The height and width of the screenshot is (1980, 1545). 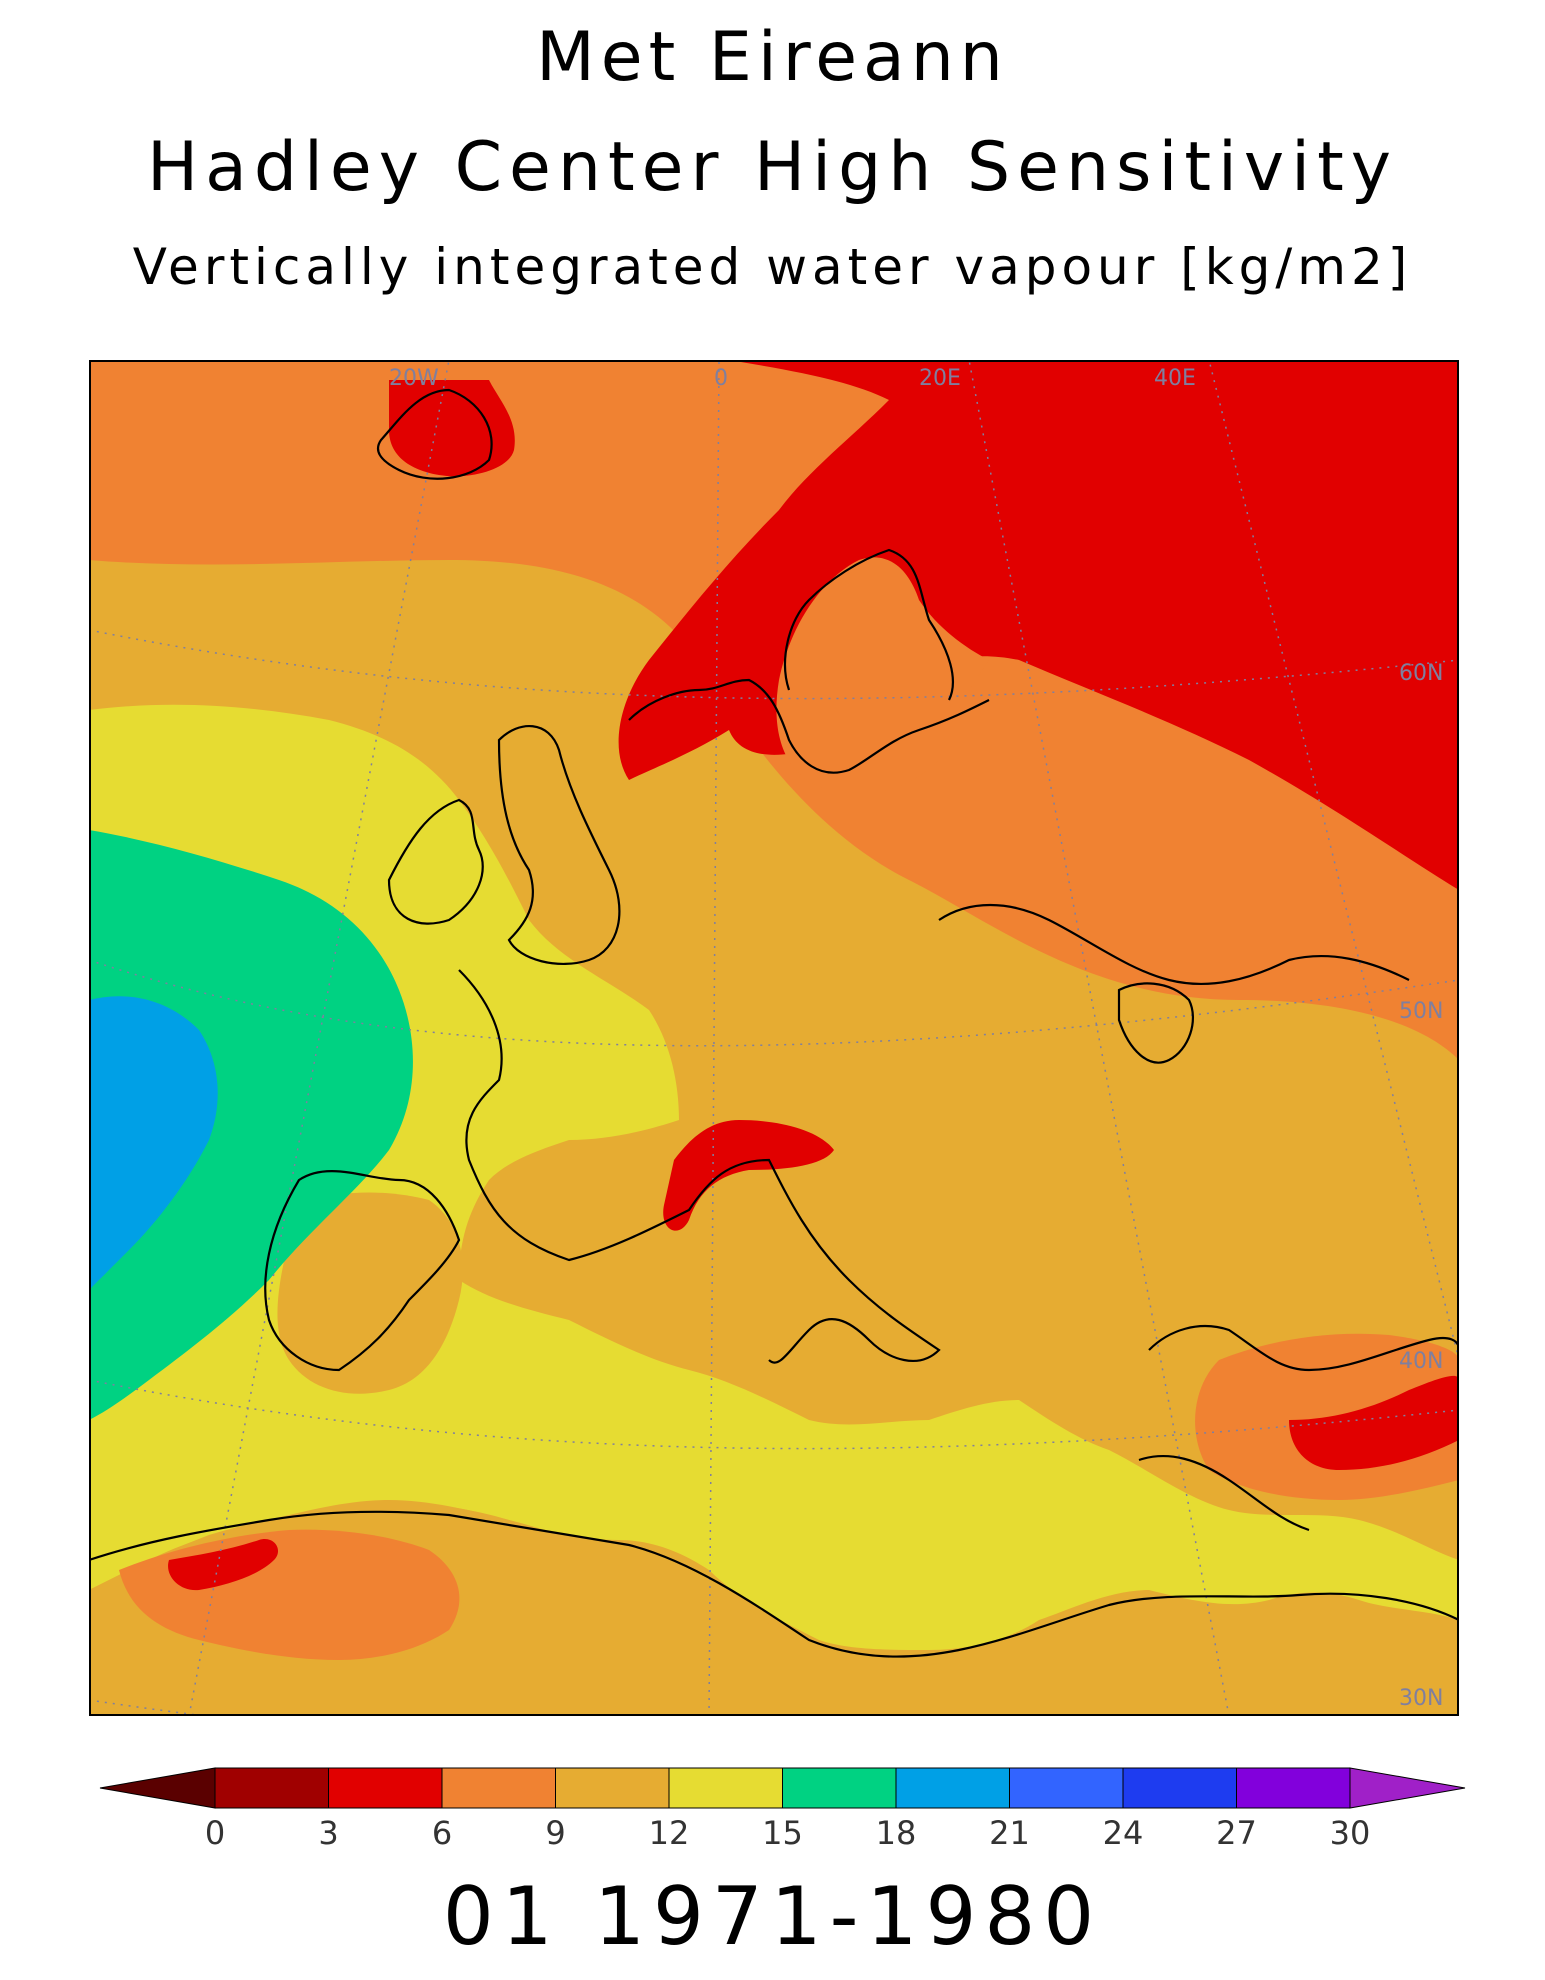 What do you see at coordinates (1123, 1833) in the screenshot?
I see `colorbar-tick-label: 24` at bounding box center [1123, 1833].